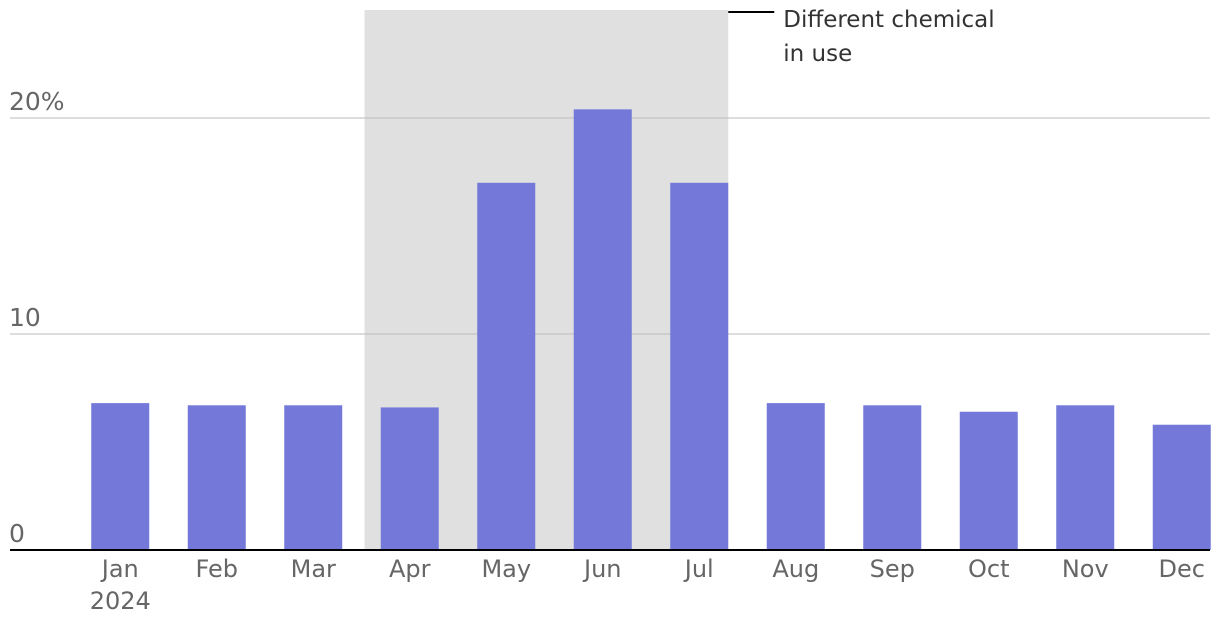 The height and width of the screenshot is (636, 1220). I want to click on axis-layer: Jan Feb Mar Apr May Jun Jul Aug Sep Oct Nov Dec 2024, so click(610, 582).